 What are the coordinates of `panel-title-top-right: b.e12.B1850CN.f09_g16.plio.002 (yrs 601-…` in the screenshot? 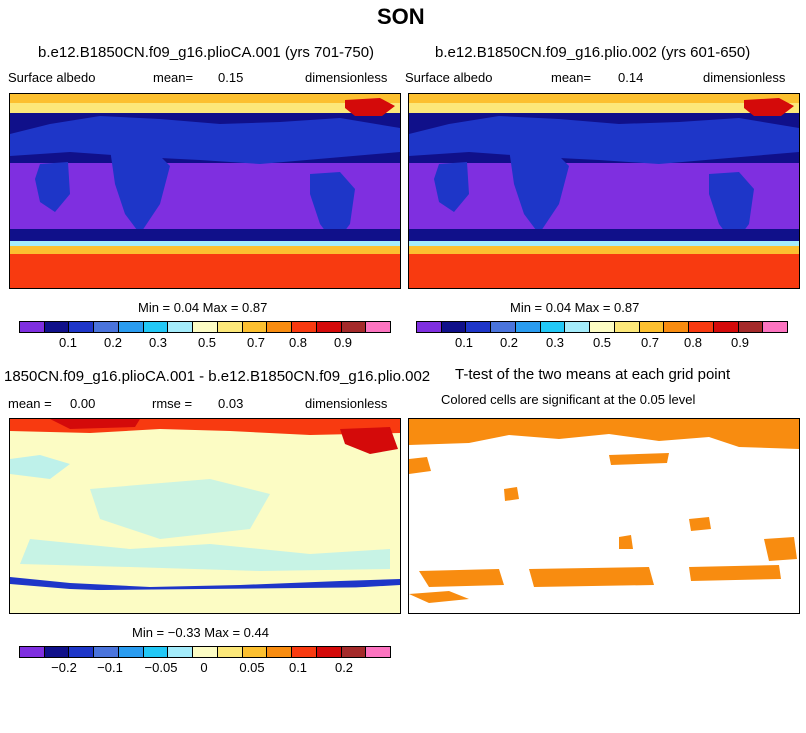 It's located at (593, 52).